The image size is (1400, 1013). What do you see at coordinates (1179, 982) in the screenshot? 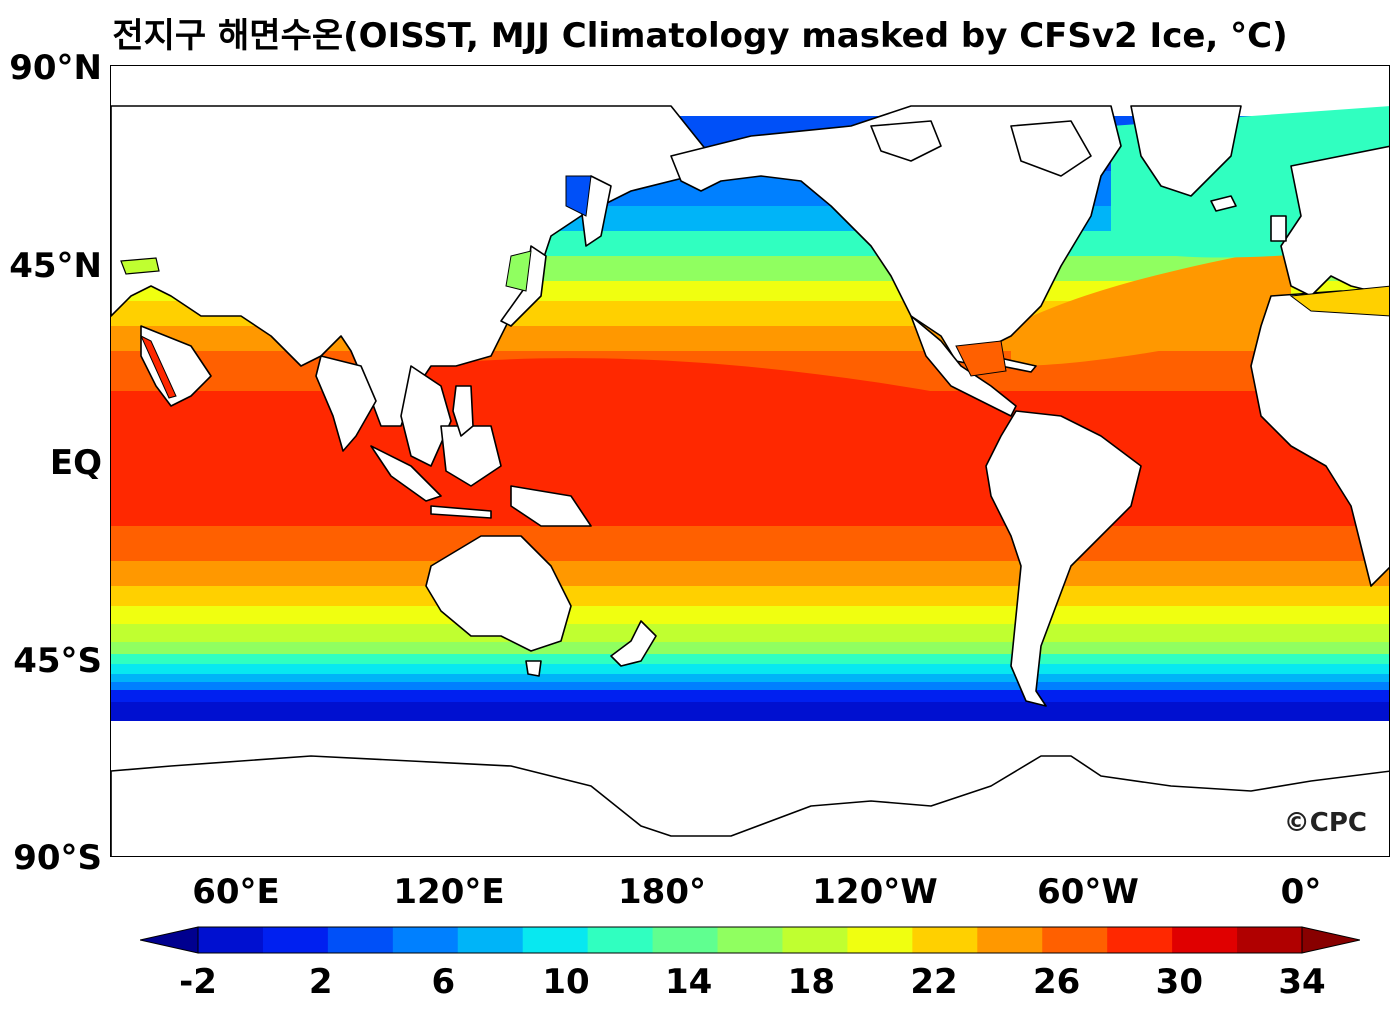
I see `colorbar-tick-label: 30` at bounding box center [1179, 982].